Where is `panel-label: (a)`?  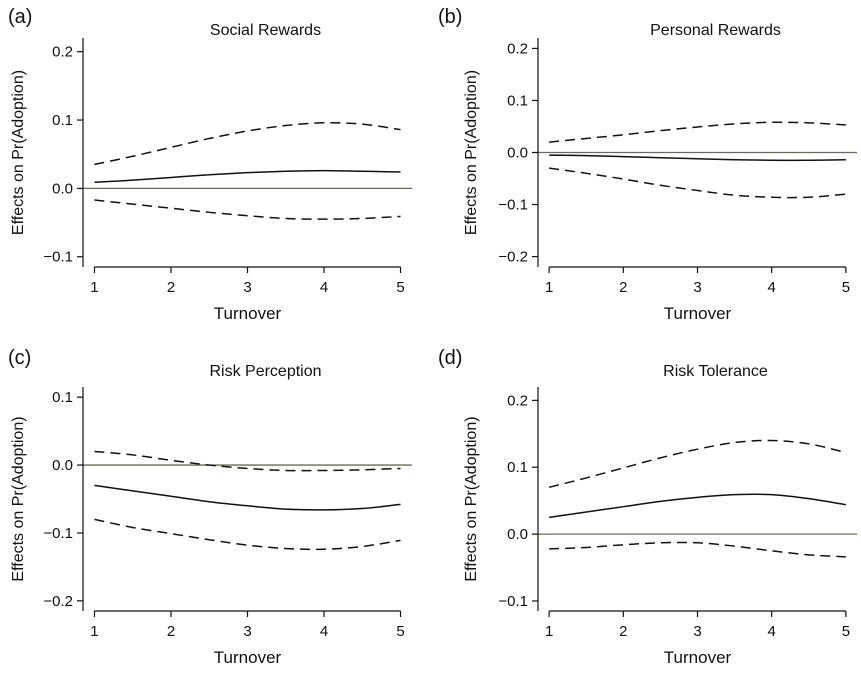
panel-label: (a) is located at coordinates (20, 17).